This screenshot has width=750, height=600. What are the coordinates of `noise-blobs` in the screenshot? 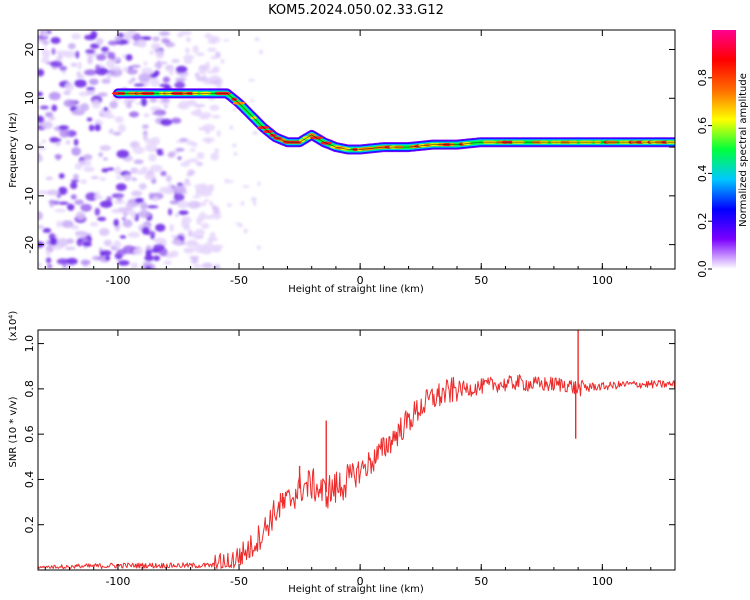 It's located at (151, 149).